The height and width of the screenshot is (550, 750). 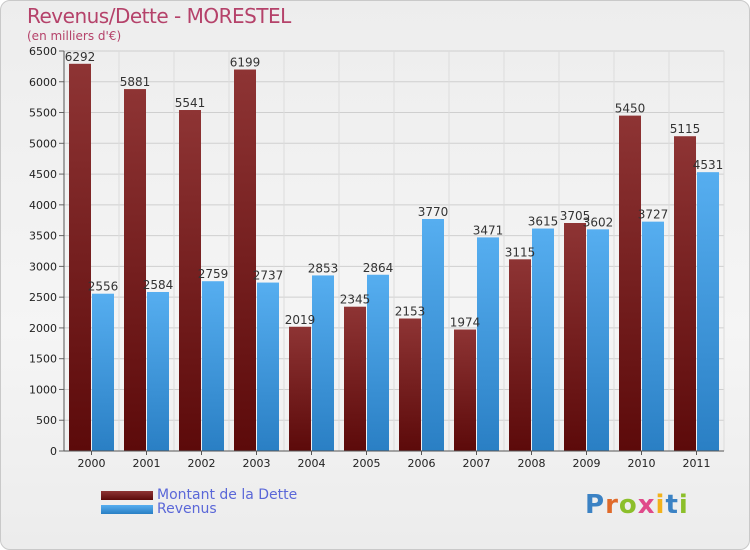 I want to click on data-label-revenus: 3602, so click(x=598, y=222).